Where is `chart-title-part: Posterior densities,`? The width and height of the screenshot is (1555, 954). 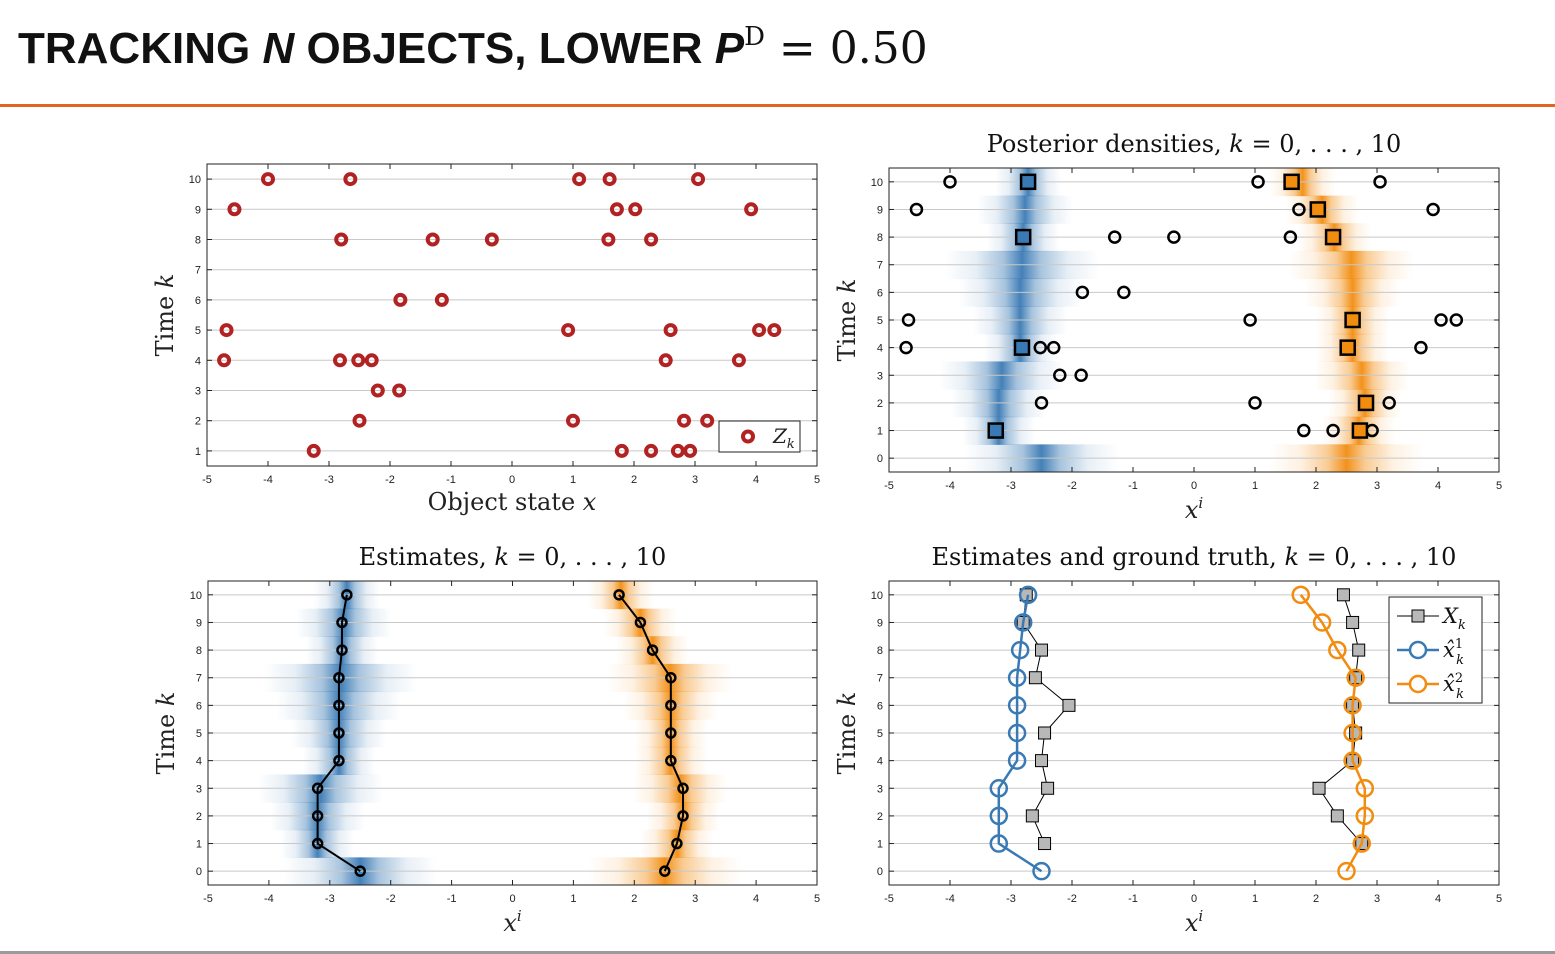 chart-title-part: Posterior densities, is located at coordinates (1108, 144).